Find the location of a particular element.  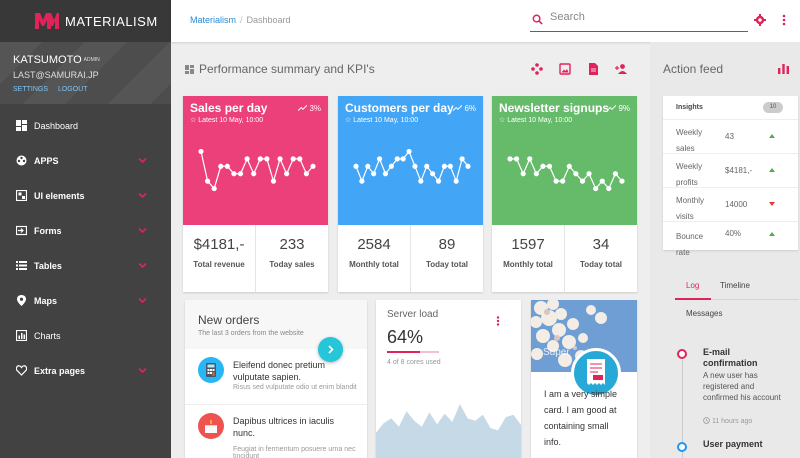

document-icon is located at coordinates (593, 68).